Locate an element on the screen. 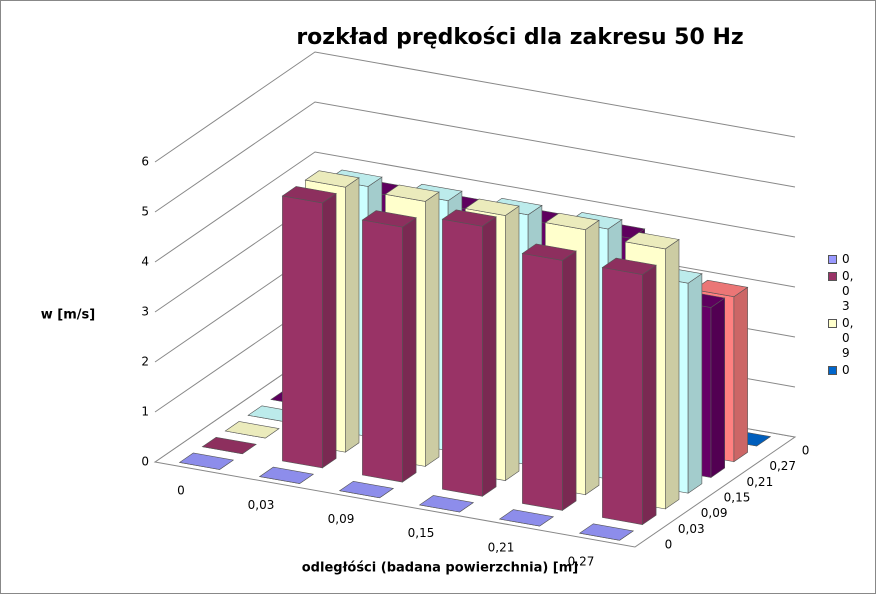 The width and height of the screenshot is (876, 594). x-tick-label: 0,15 is located at coordinates (421, 533).